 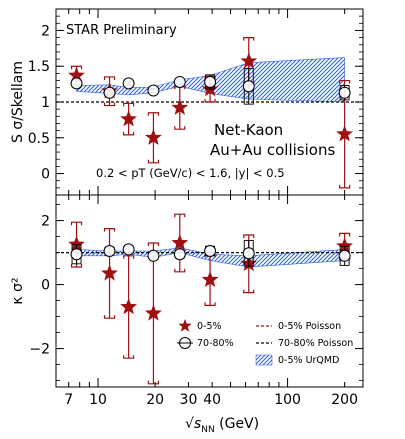 I want to click on x-axis-label: √sNN (GeV), so click(x=222, y=425).